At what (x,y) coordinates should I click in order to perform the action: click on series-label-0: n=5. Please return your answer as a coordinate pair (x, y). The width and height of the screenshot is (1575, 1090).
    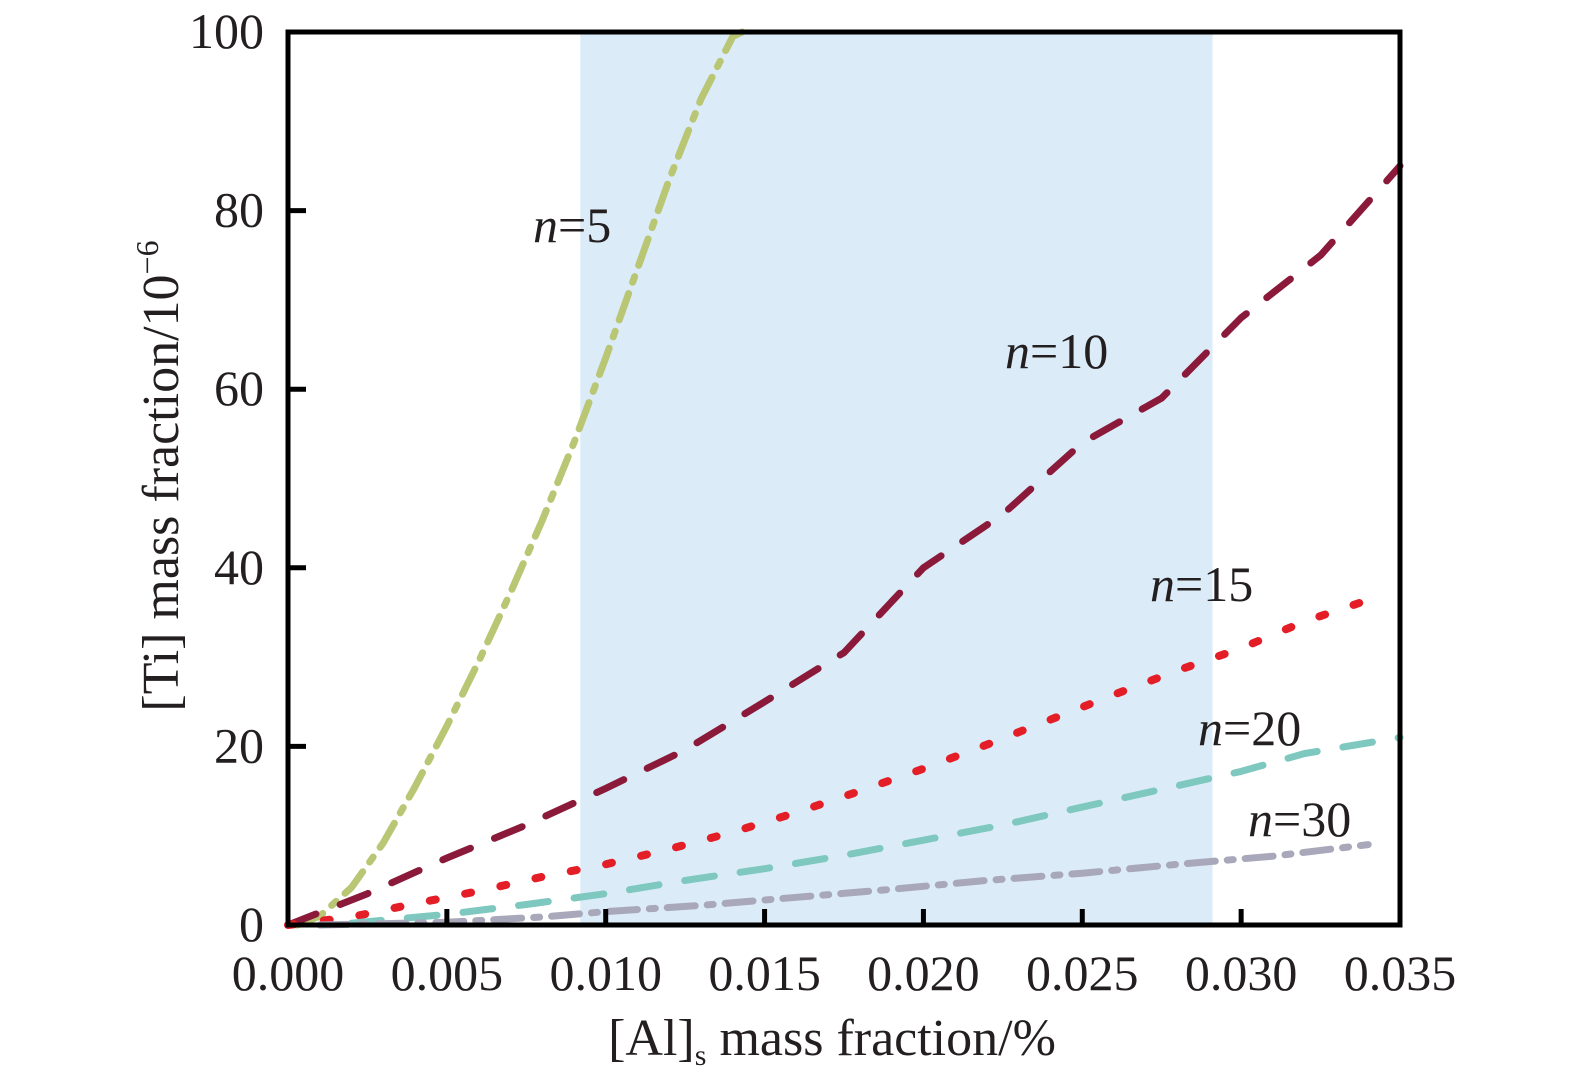
    Looking at the image, I should click on (572, 225).